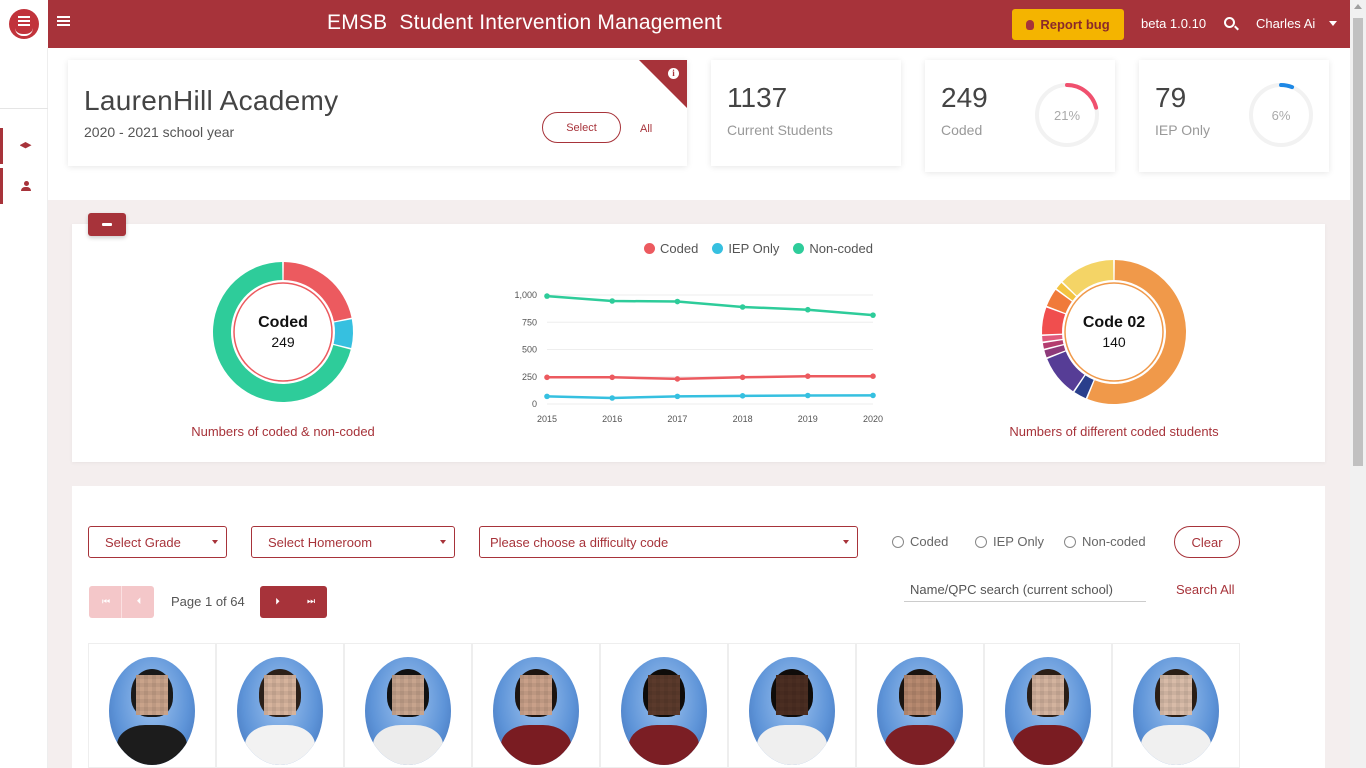 This screenshot has width=1366, height=768. Describe the element at coordinates (579, 542) in the screenshot. I see `difficulty-select-value: Please choose a difficulty code` at that location.